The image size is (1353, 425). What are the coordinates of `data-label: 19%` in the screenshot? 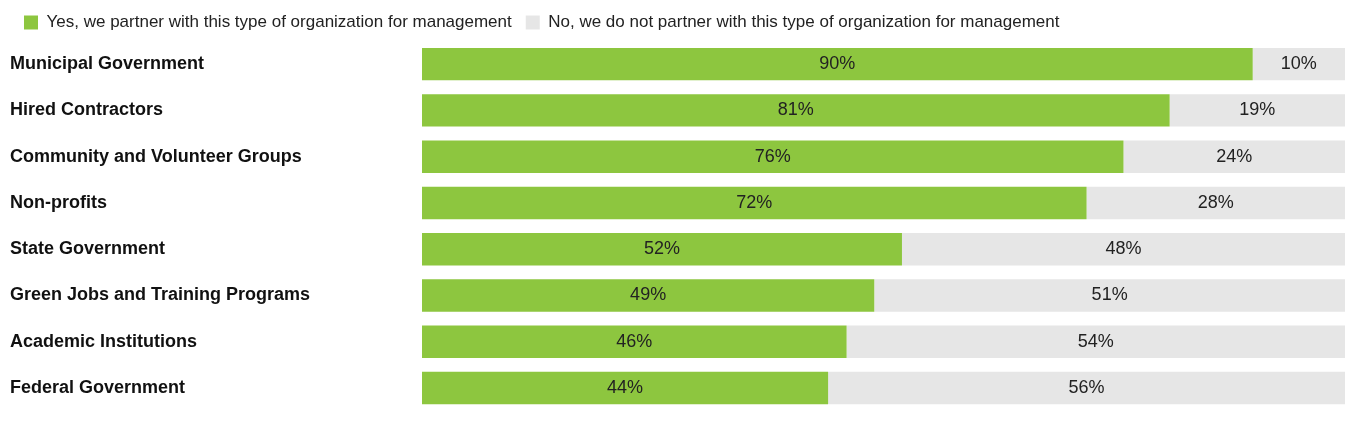 It's located at (1257, 109).